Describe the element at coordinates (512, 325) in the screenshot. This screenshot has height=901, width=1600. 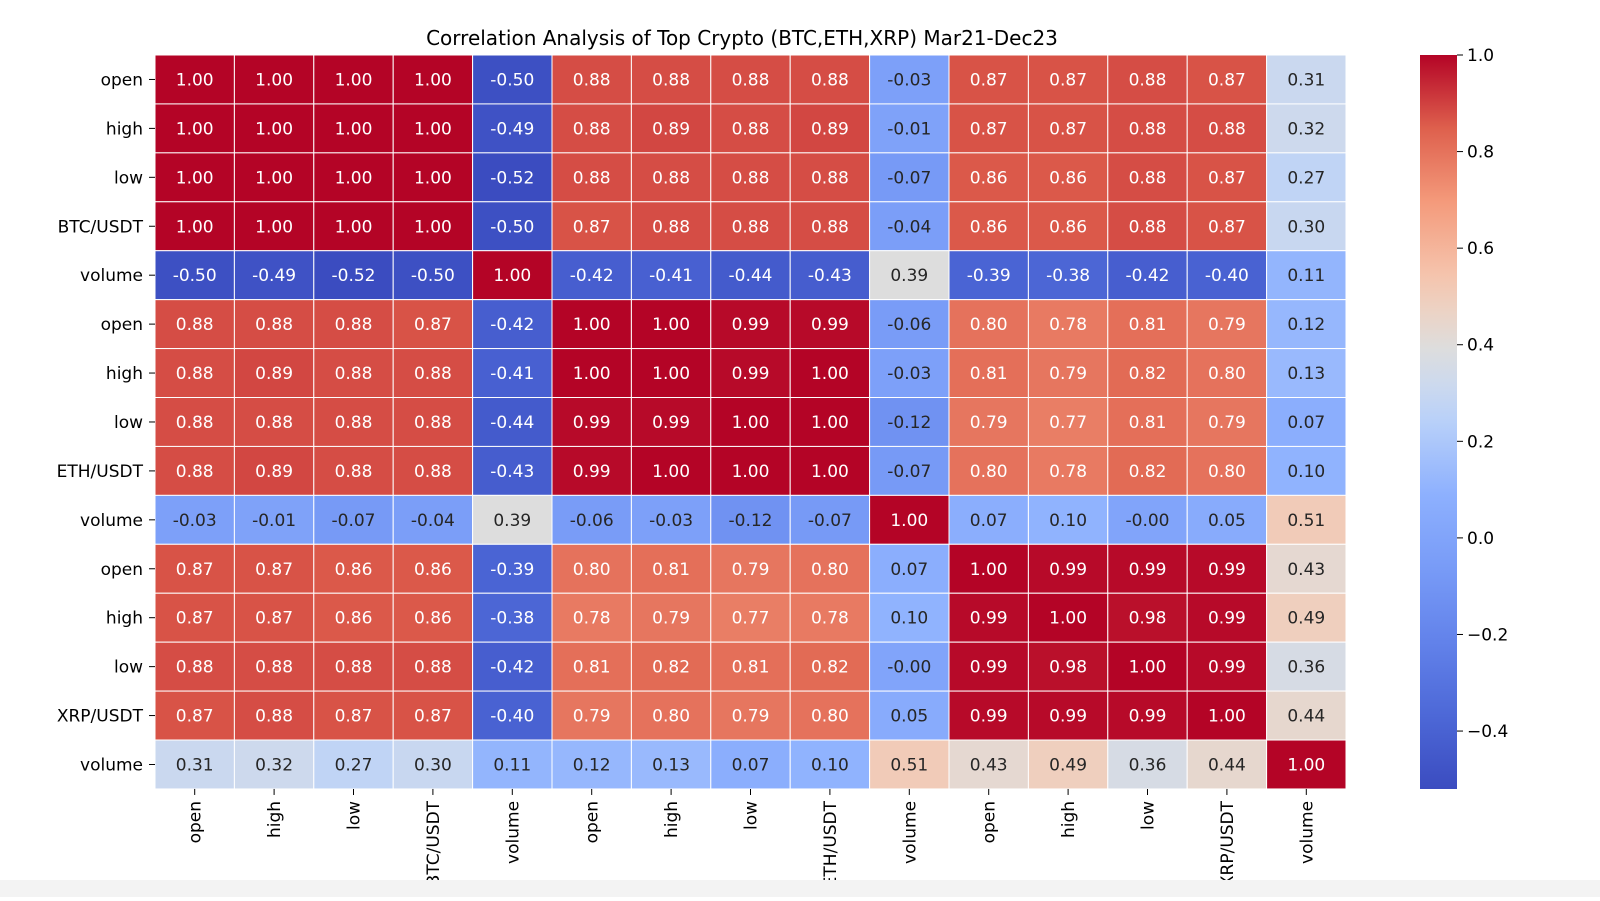
I see `cell-value-label: -0.42` at that location.